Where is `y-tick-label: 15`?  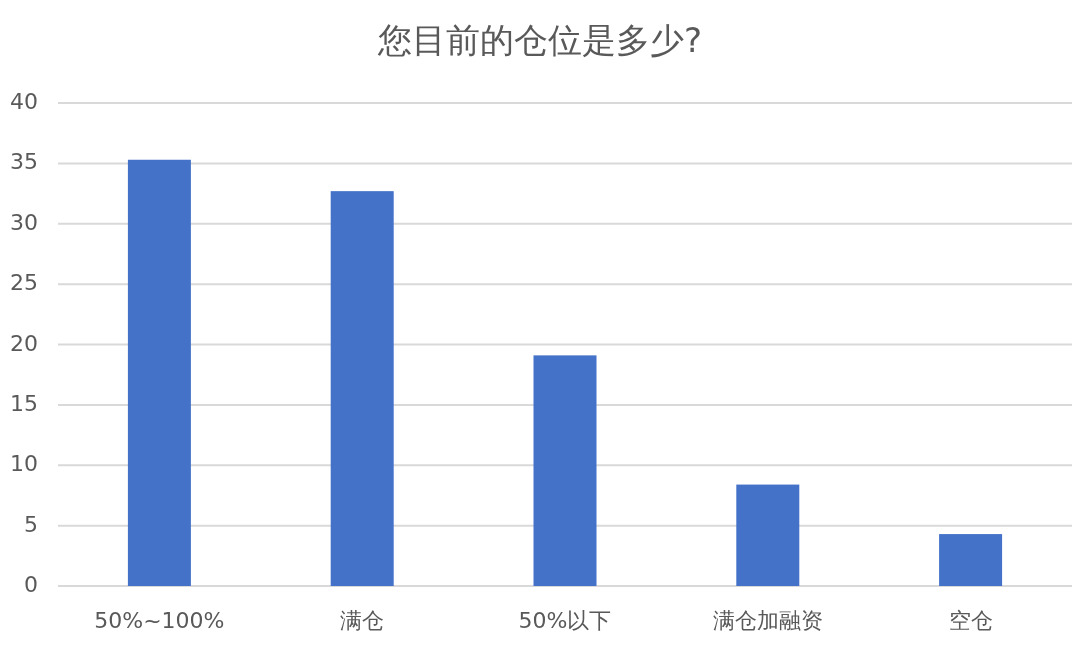
y-tick-label: 15 is located at coordinates (24, 403).